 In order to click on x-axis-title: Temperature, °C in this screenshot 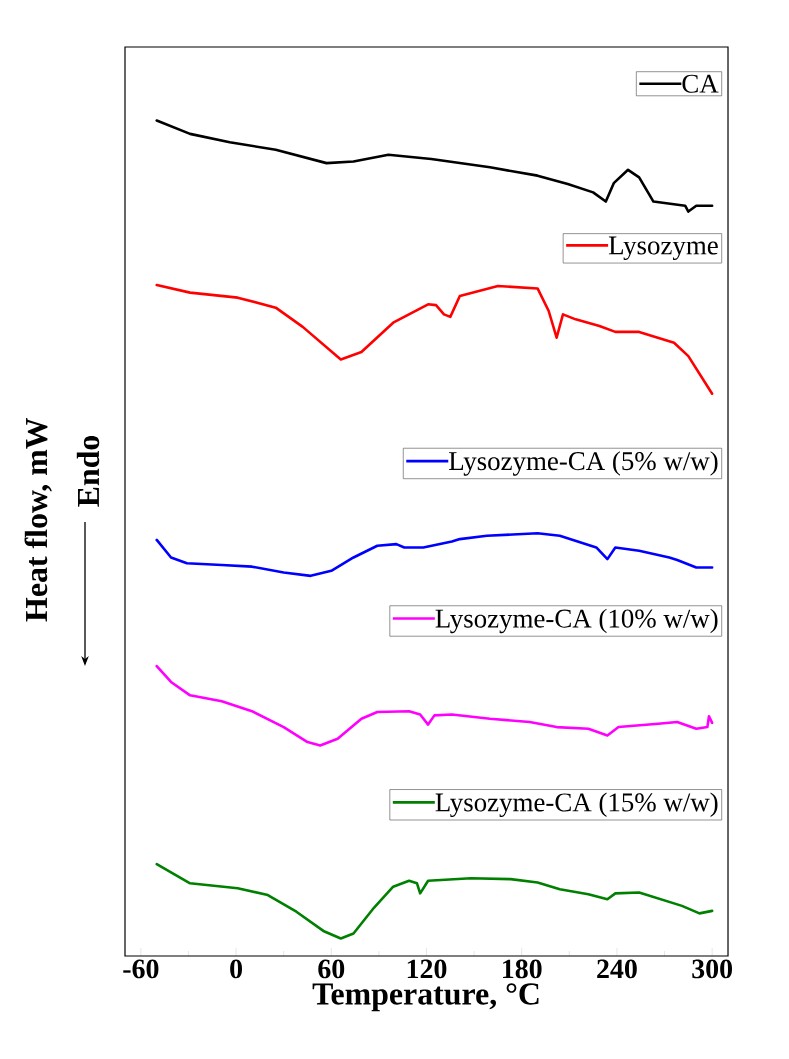, I will do `click(425, 997)`.